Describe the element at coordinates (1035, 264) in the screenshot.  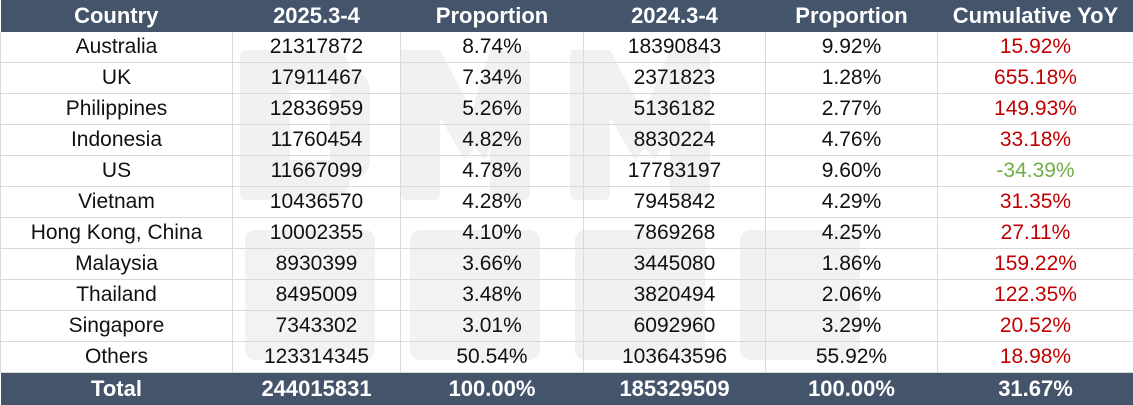
I see `cell-cumulative-yoy: 159.22%` at that location.